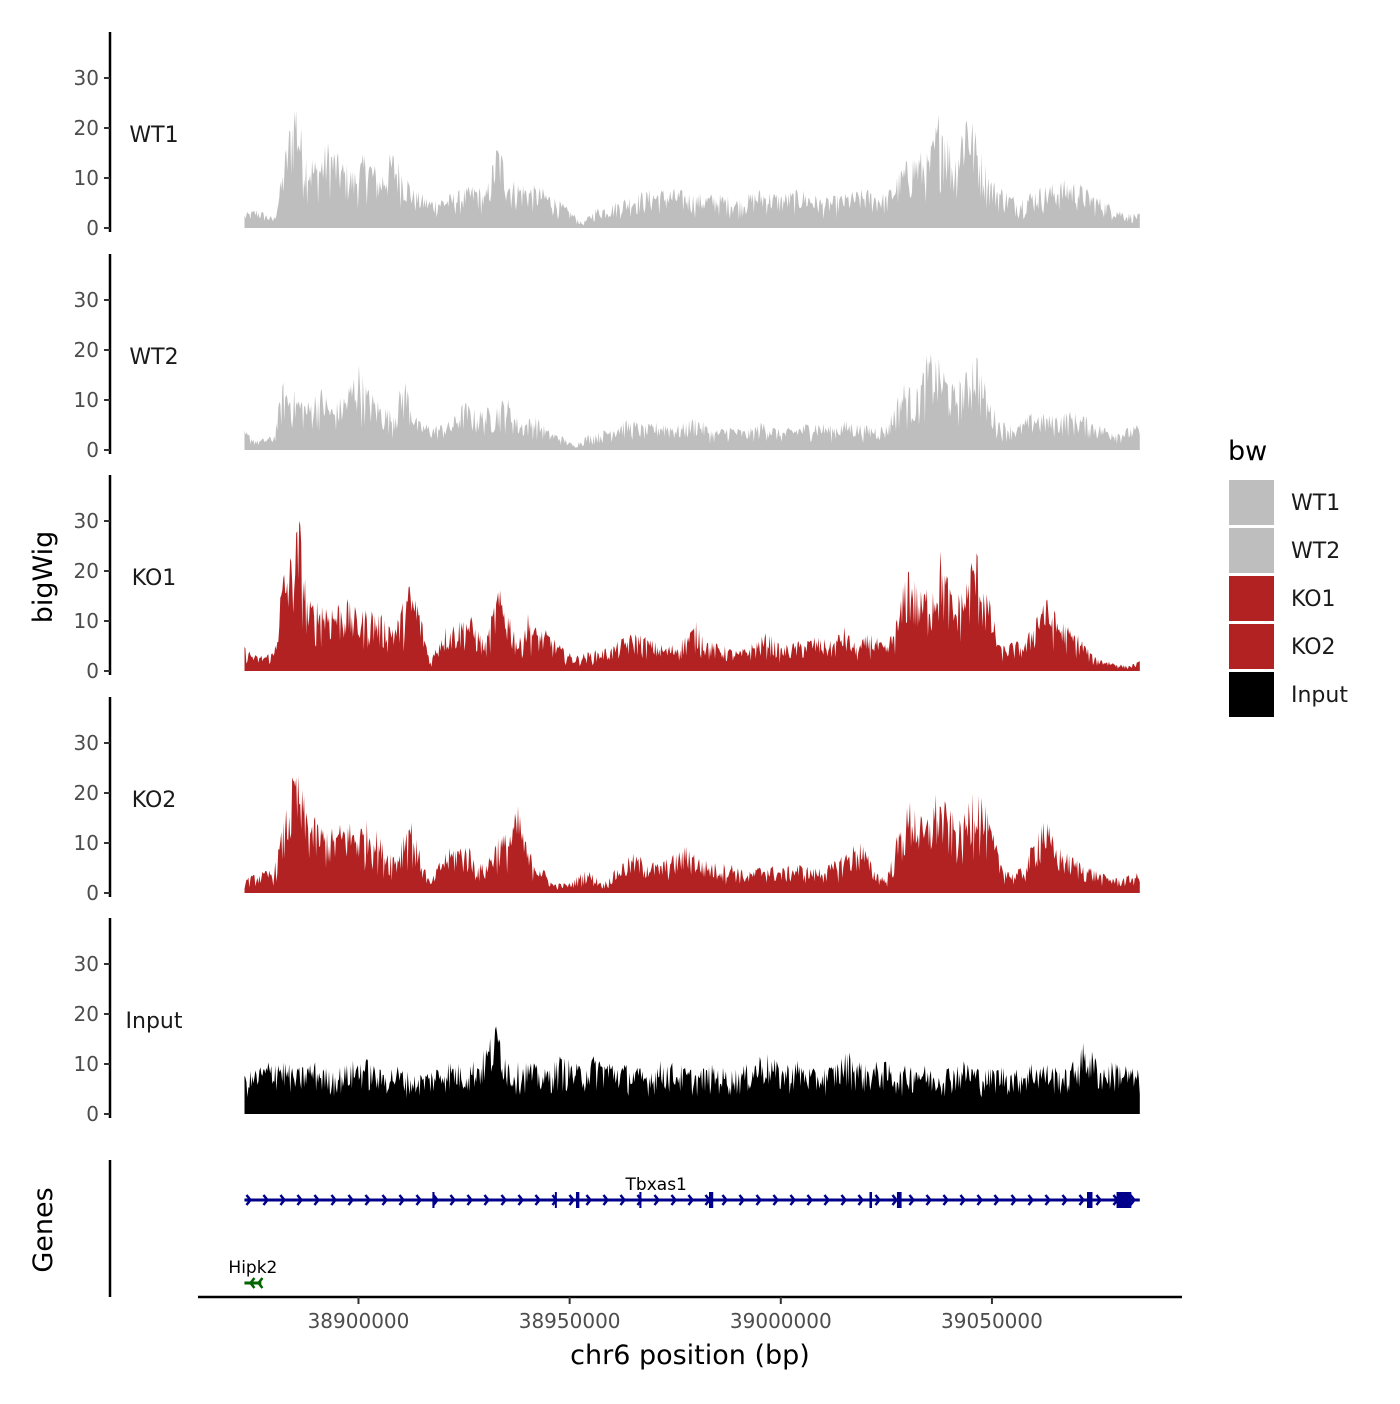 The width and height of the screenshot is (1400, 1404). What do you see at coordinates (359, 1321) in the screenshot?
I see `x-tick-label: 38900000` at bounding box center [359, 1321].